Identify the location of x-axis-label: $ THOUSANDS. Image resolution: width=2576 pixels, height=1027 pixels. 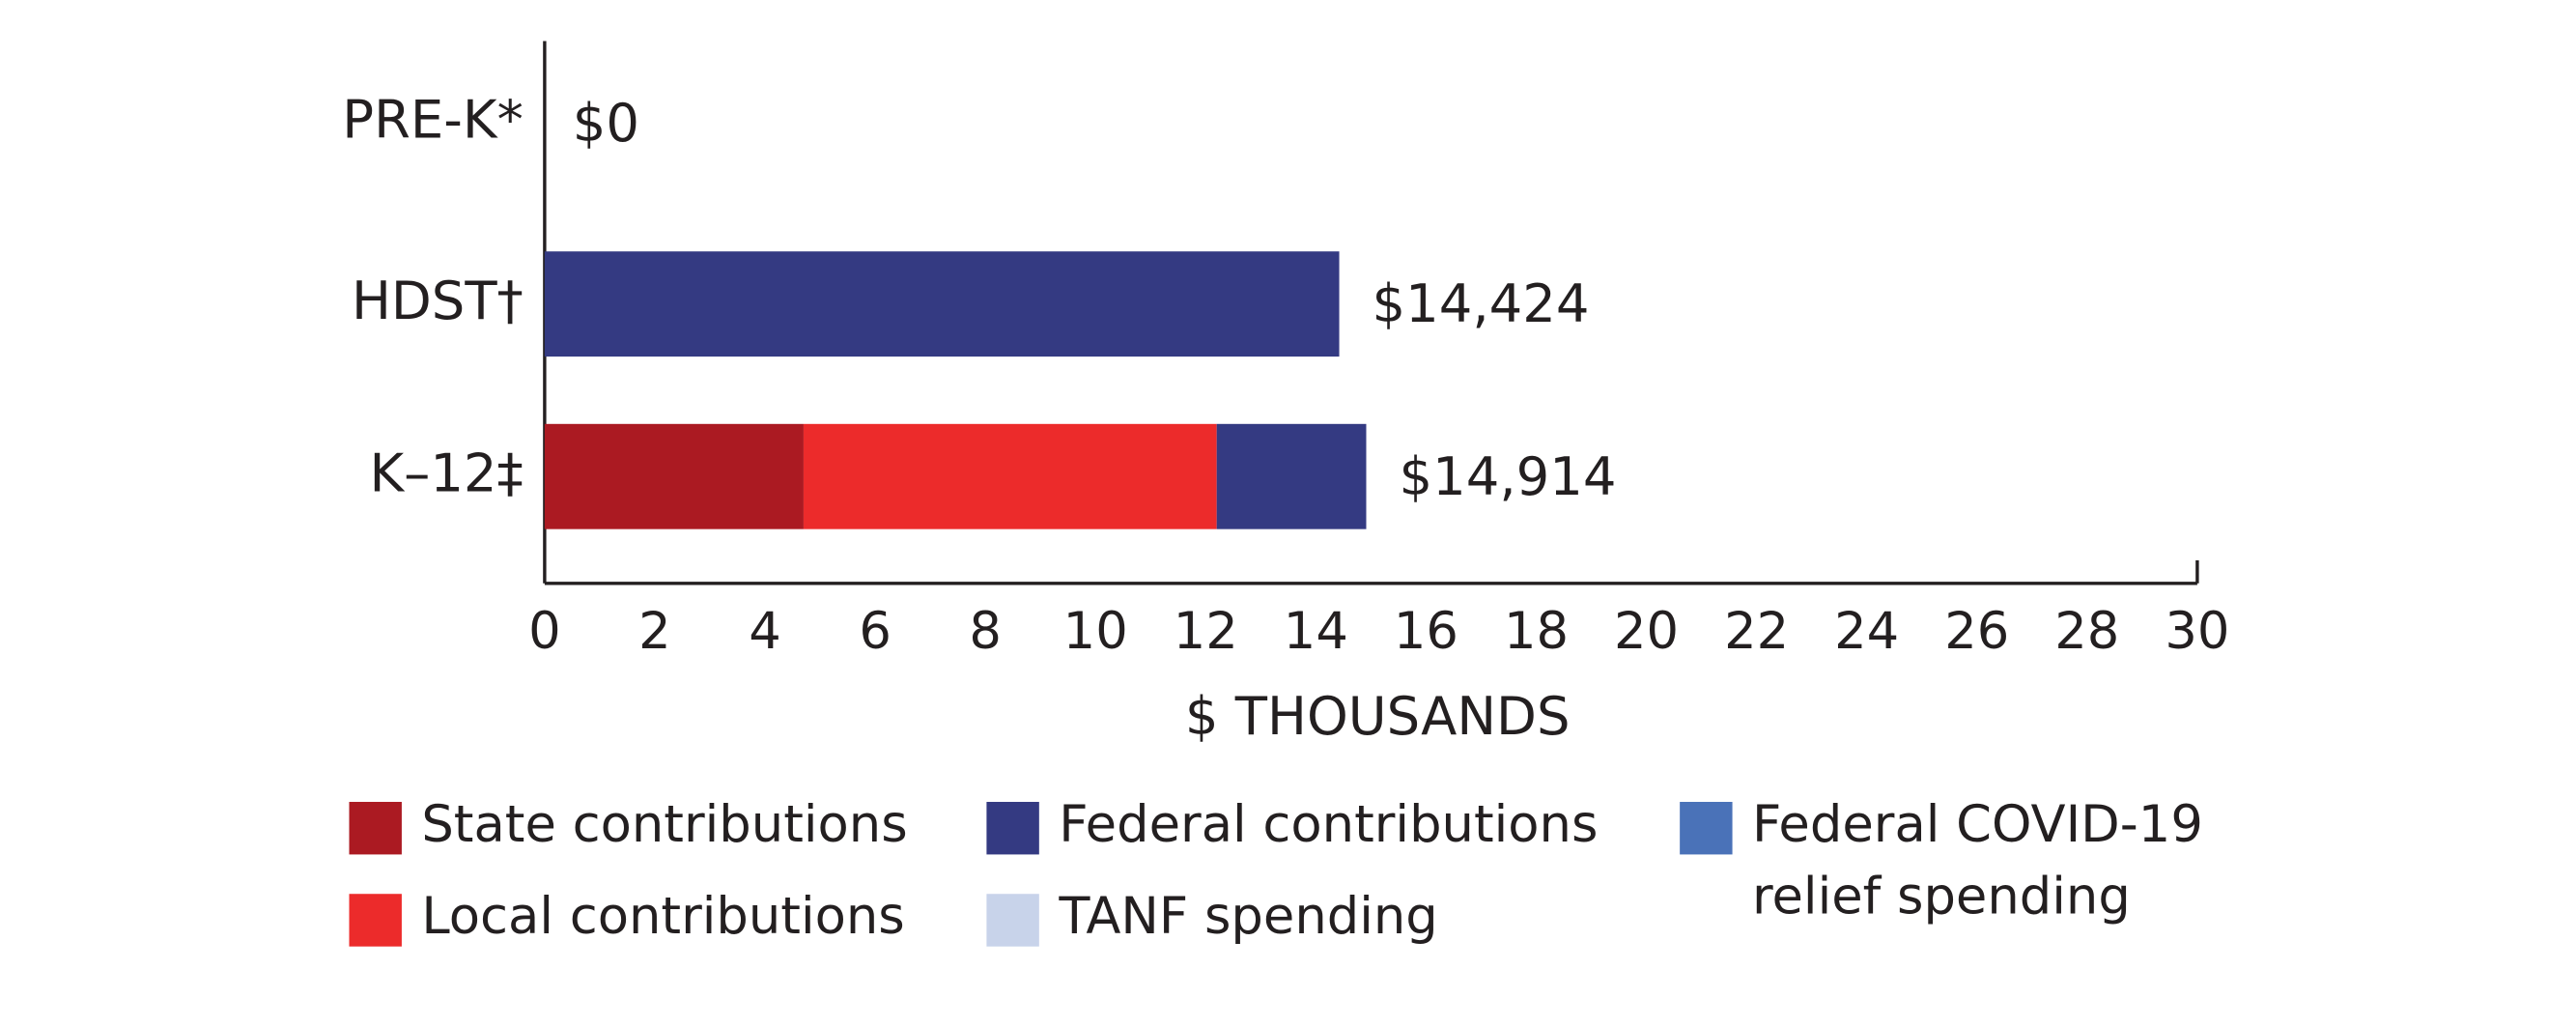
(1378, 716).